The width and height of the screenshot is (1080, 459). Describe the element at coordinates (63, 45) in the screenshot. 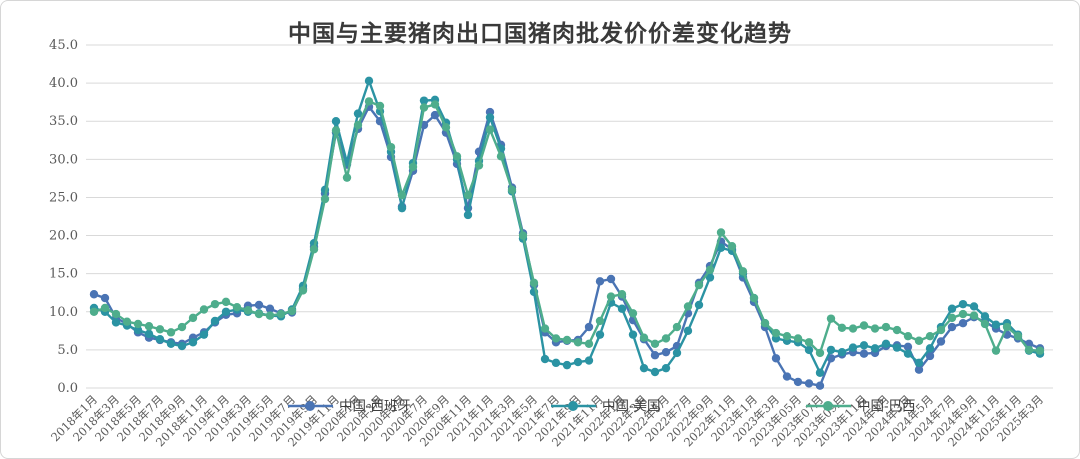

I see `y-tick-label: 45.0` at that location.